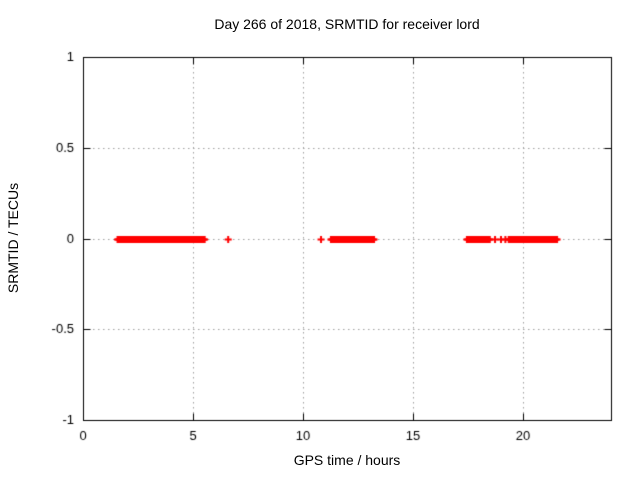  I want to click on x-axis-label: GPS time / hours, so click(347, 460).